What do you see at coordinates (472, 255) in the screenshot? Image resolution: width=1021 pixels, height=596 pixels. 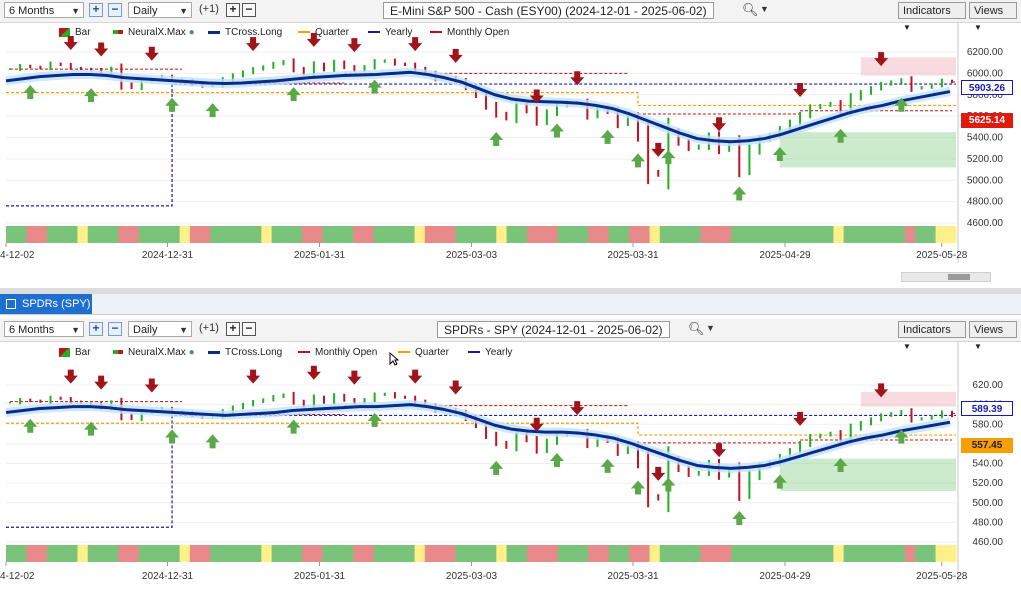 I see `x-tick-label: 2025-03-03` at bounding box center [472, 255].